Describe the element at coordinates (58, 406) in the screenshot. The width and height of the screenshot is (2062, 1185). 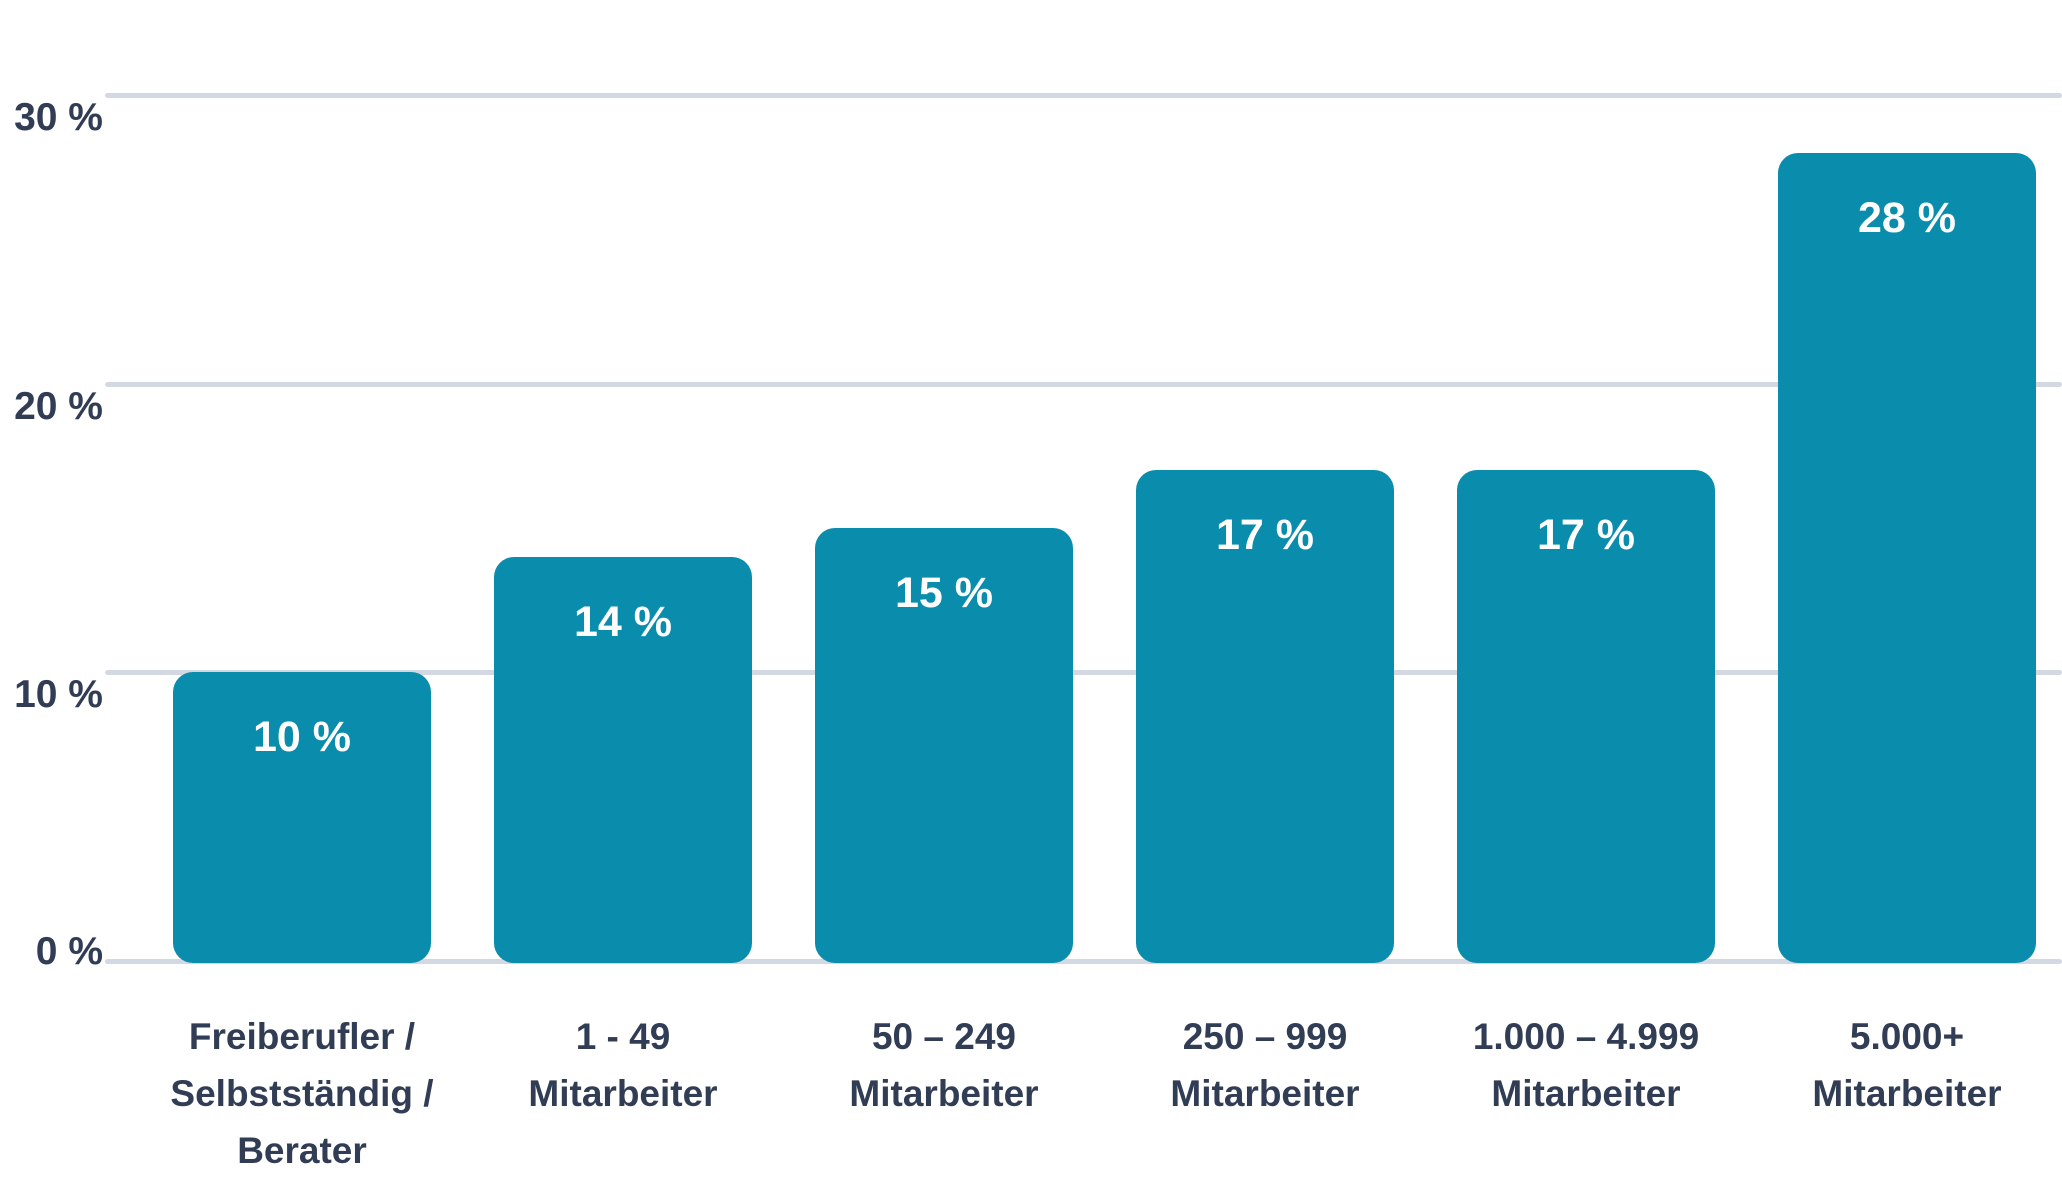
I see `y-tick-label: 20 %` at that location.